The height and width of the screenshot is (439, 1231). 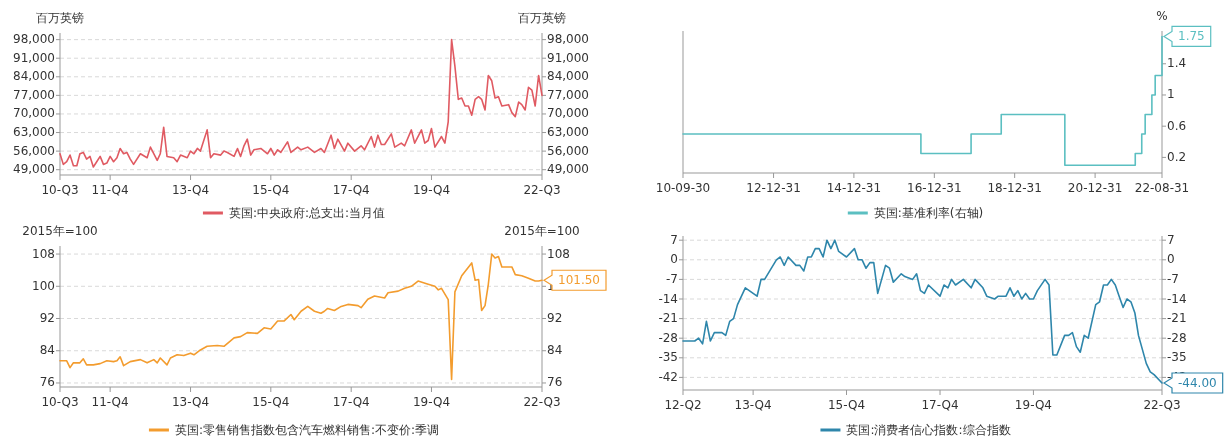 What do you see at coordinates (47, 350) in the screenshot?
I see `ytick: 84` at bounding box center [47, 350].